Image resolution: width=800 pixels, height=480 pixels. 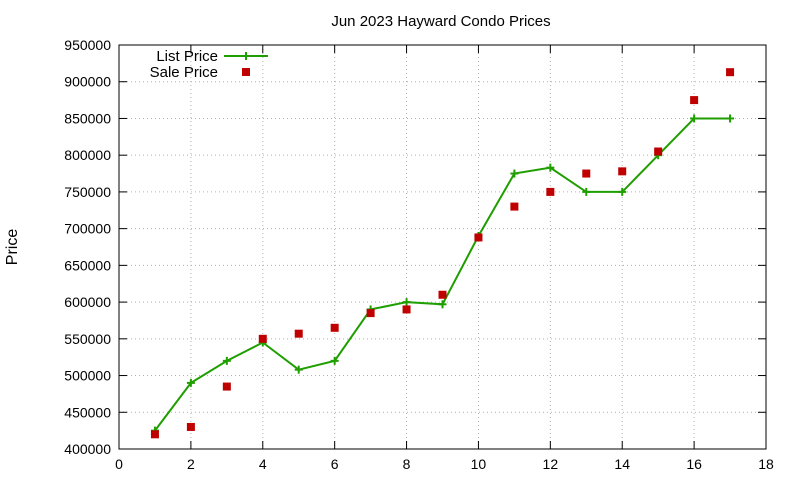 What do you see at coordinates (12, 247) in the screenshot?
I see `y-axis-label: Price` at bounding box center [12, 247].